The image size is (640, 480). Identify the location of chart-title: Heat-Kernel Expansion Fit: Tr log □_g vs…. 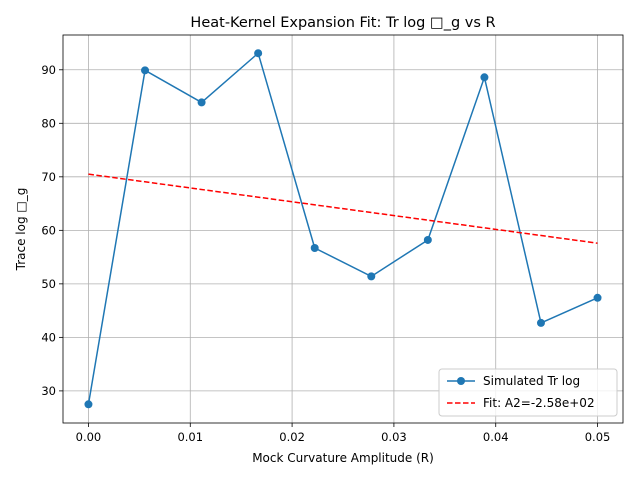
(342, 23).